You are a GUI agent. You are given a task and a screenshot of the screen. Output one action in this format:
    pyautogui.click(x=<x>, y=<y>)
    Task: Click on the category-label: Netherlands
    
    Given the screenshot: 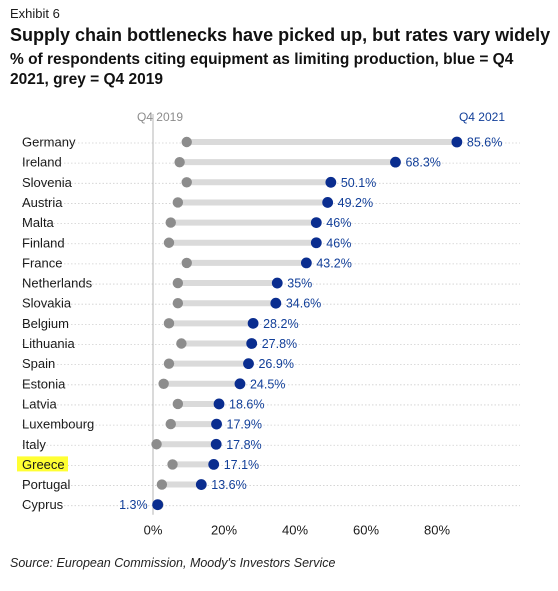 What is the action you would take?
    pyautogui.click(x=57, y=283)
    